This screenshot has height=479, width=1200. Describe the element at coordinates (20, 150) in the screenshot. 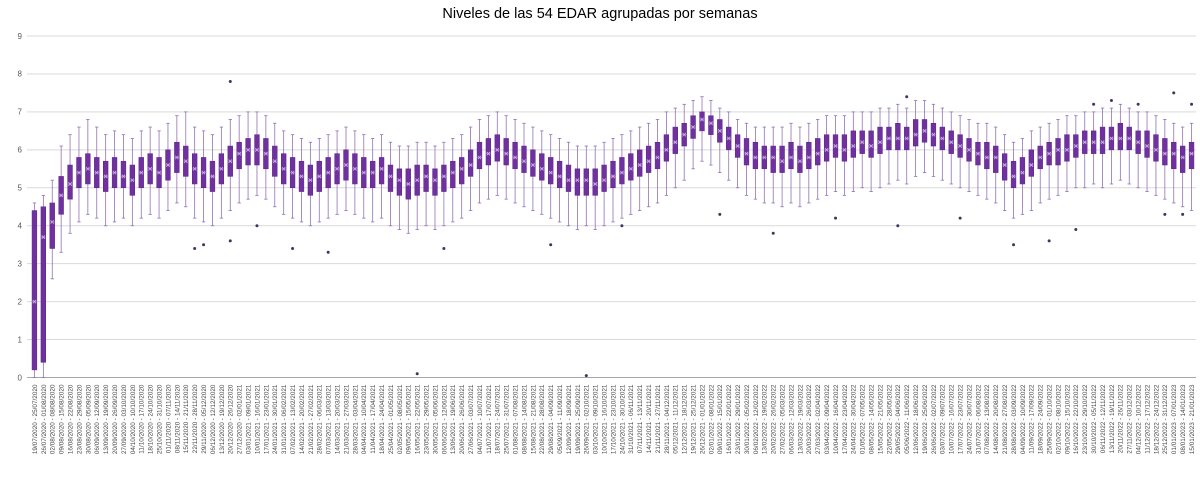

I see `y-axis-tick-label: 6` at that location.